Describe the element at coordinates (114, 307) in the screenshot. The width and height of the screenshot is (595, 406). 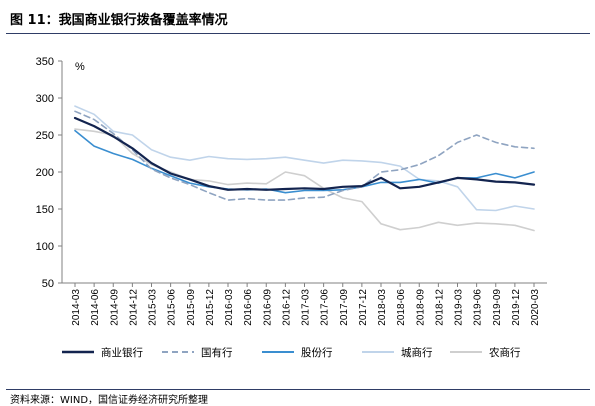
I see `x-tick-label: 2014-09` at that location.